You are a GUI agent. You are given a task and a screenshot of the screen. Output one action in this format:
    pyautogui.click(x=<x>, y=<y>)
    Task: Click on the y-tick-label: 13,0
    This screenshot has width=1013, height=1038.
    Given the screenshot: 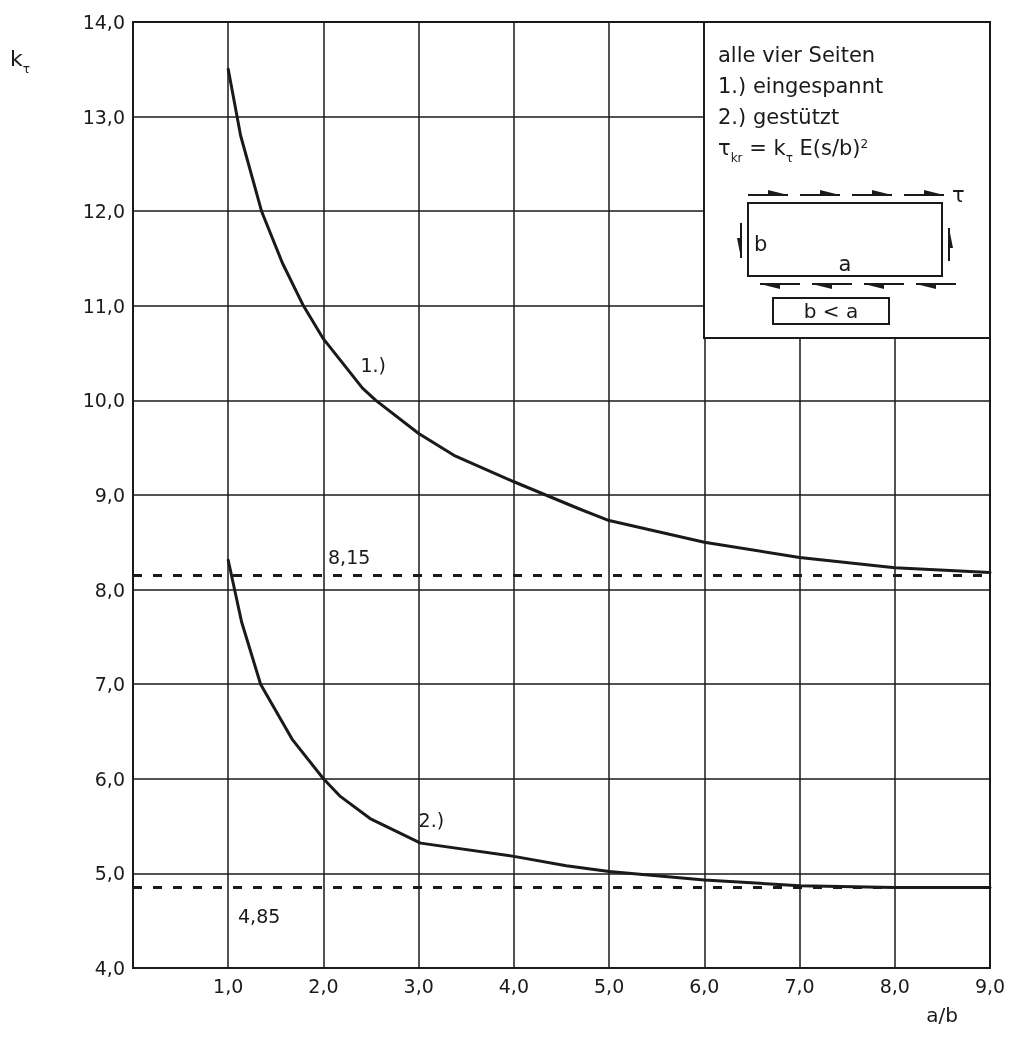 What is the action you would take?
    pyautogui.click(x=103, y=116)
    